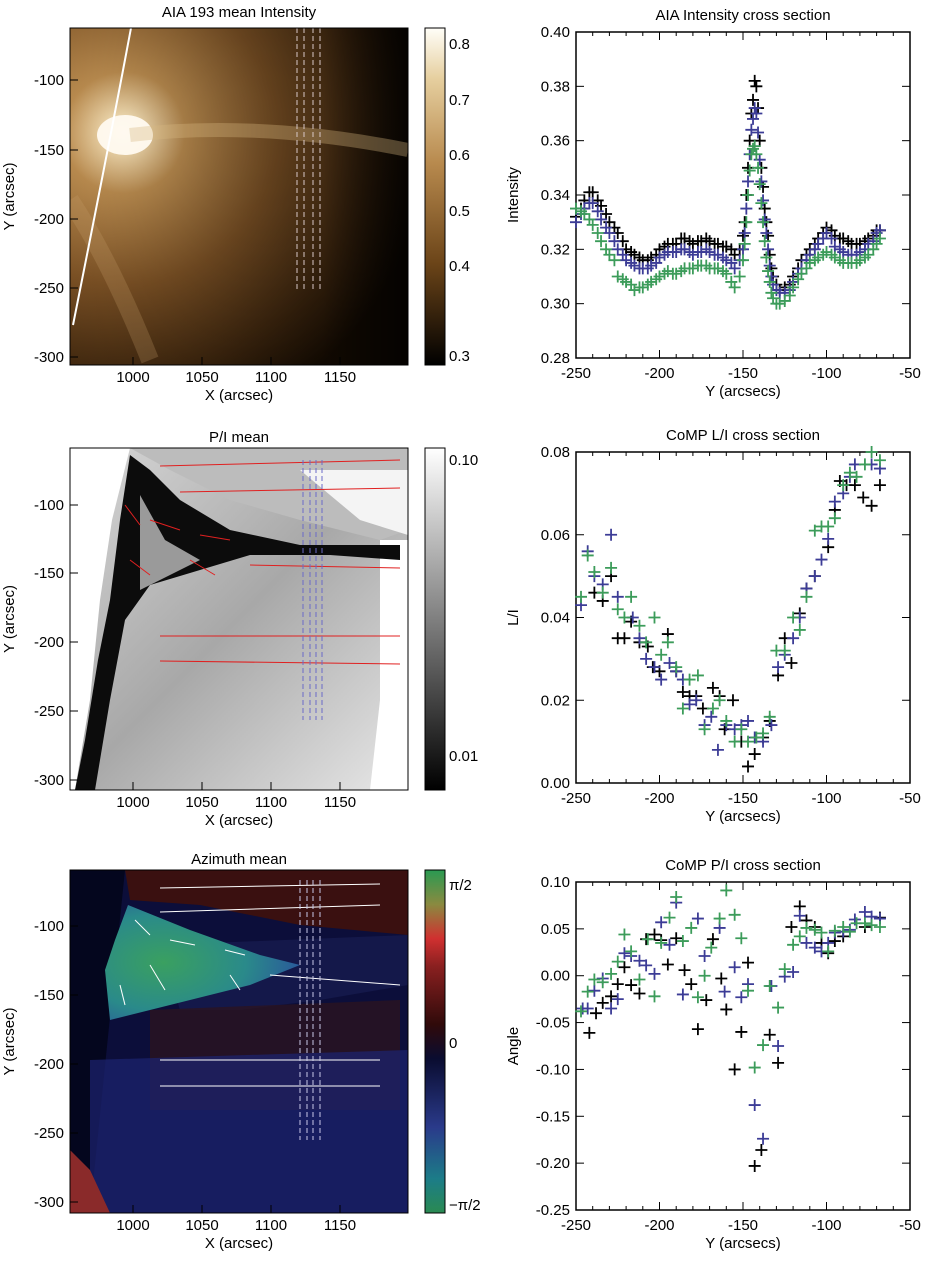  I want to click on y-tick-label: 0.00, so click(555, 783).